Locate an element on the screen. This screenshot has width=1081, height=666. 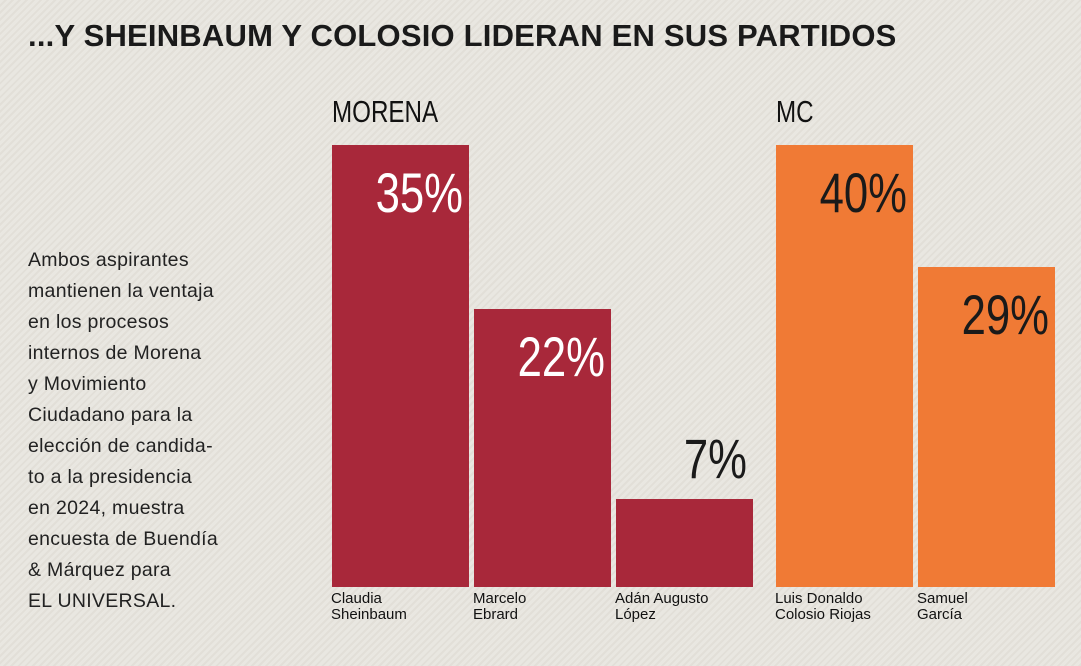
bar-label: Claudia Sheinbaum is located at coordinates (369, 606).